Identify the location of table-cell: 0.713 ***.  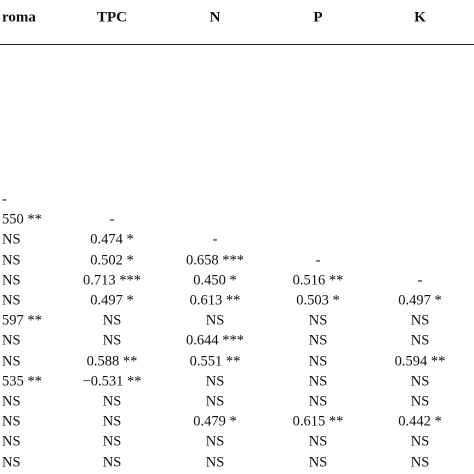
(112, 280).